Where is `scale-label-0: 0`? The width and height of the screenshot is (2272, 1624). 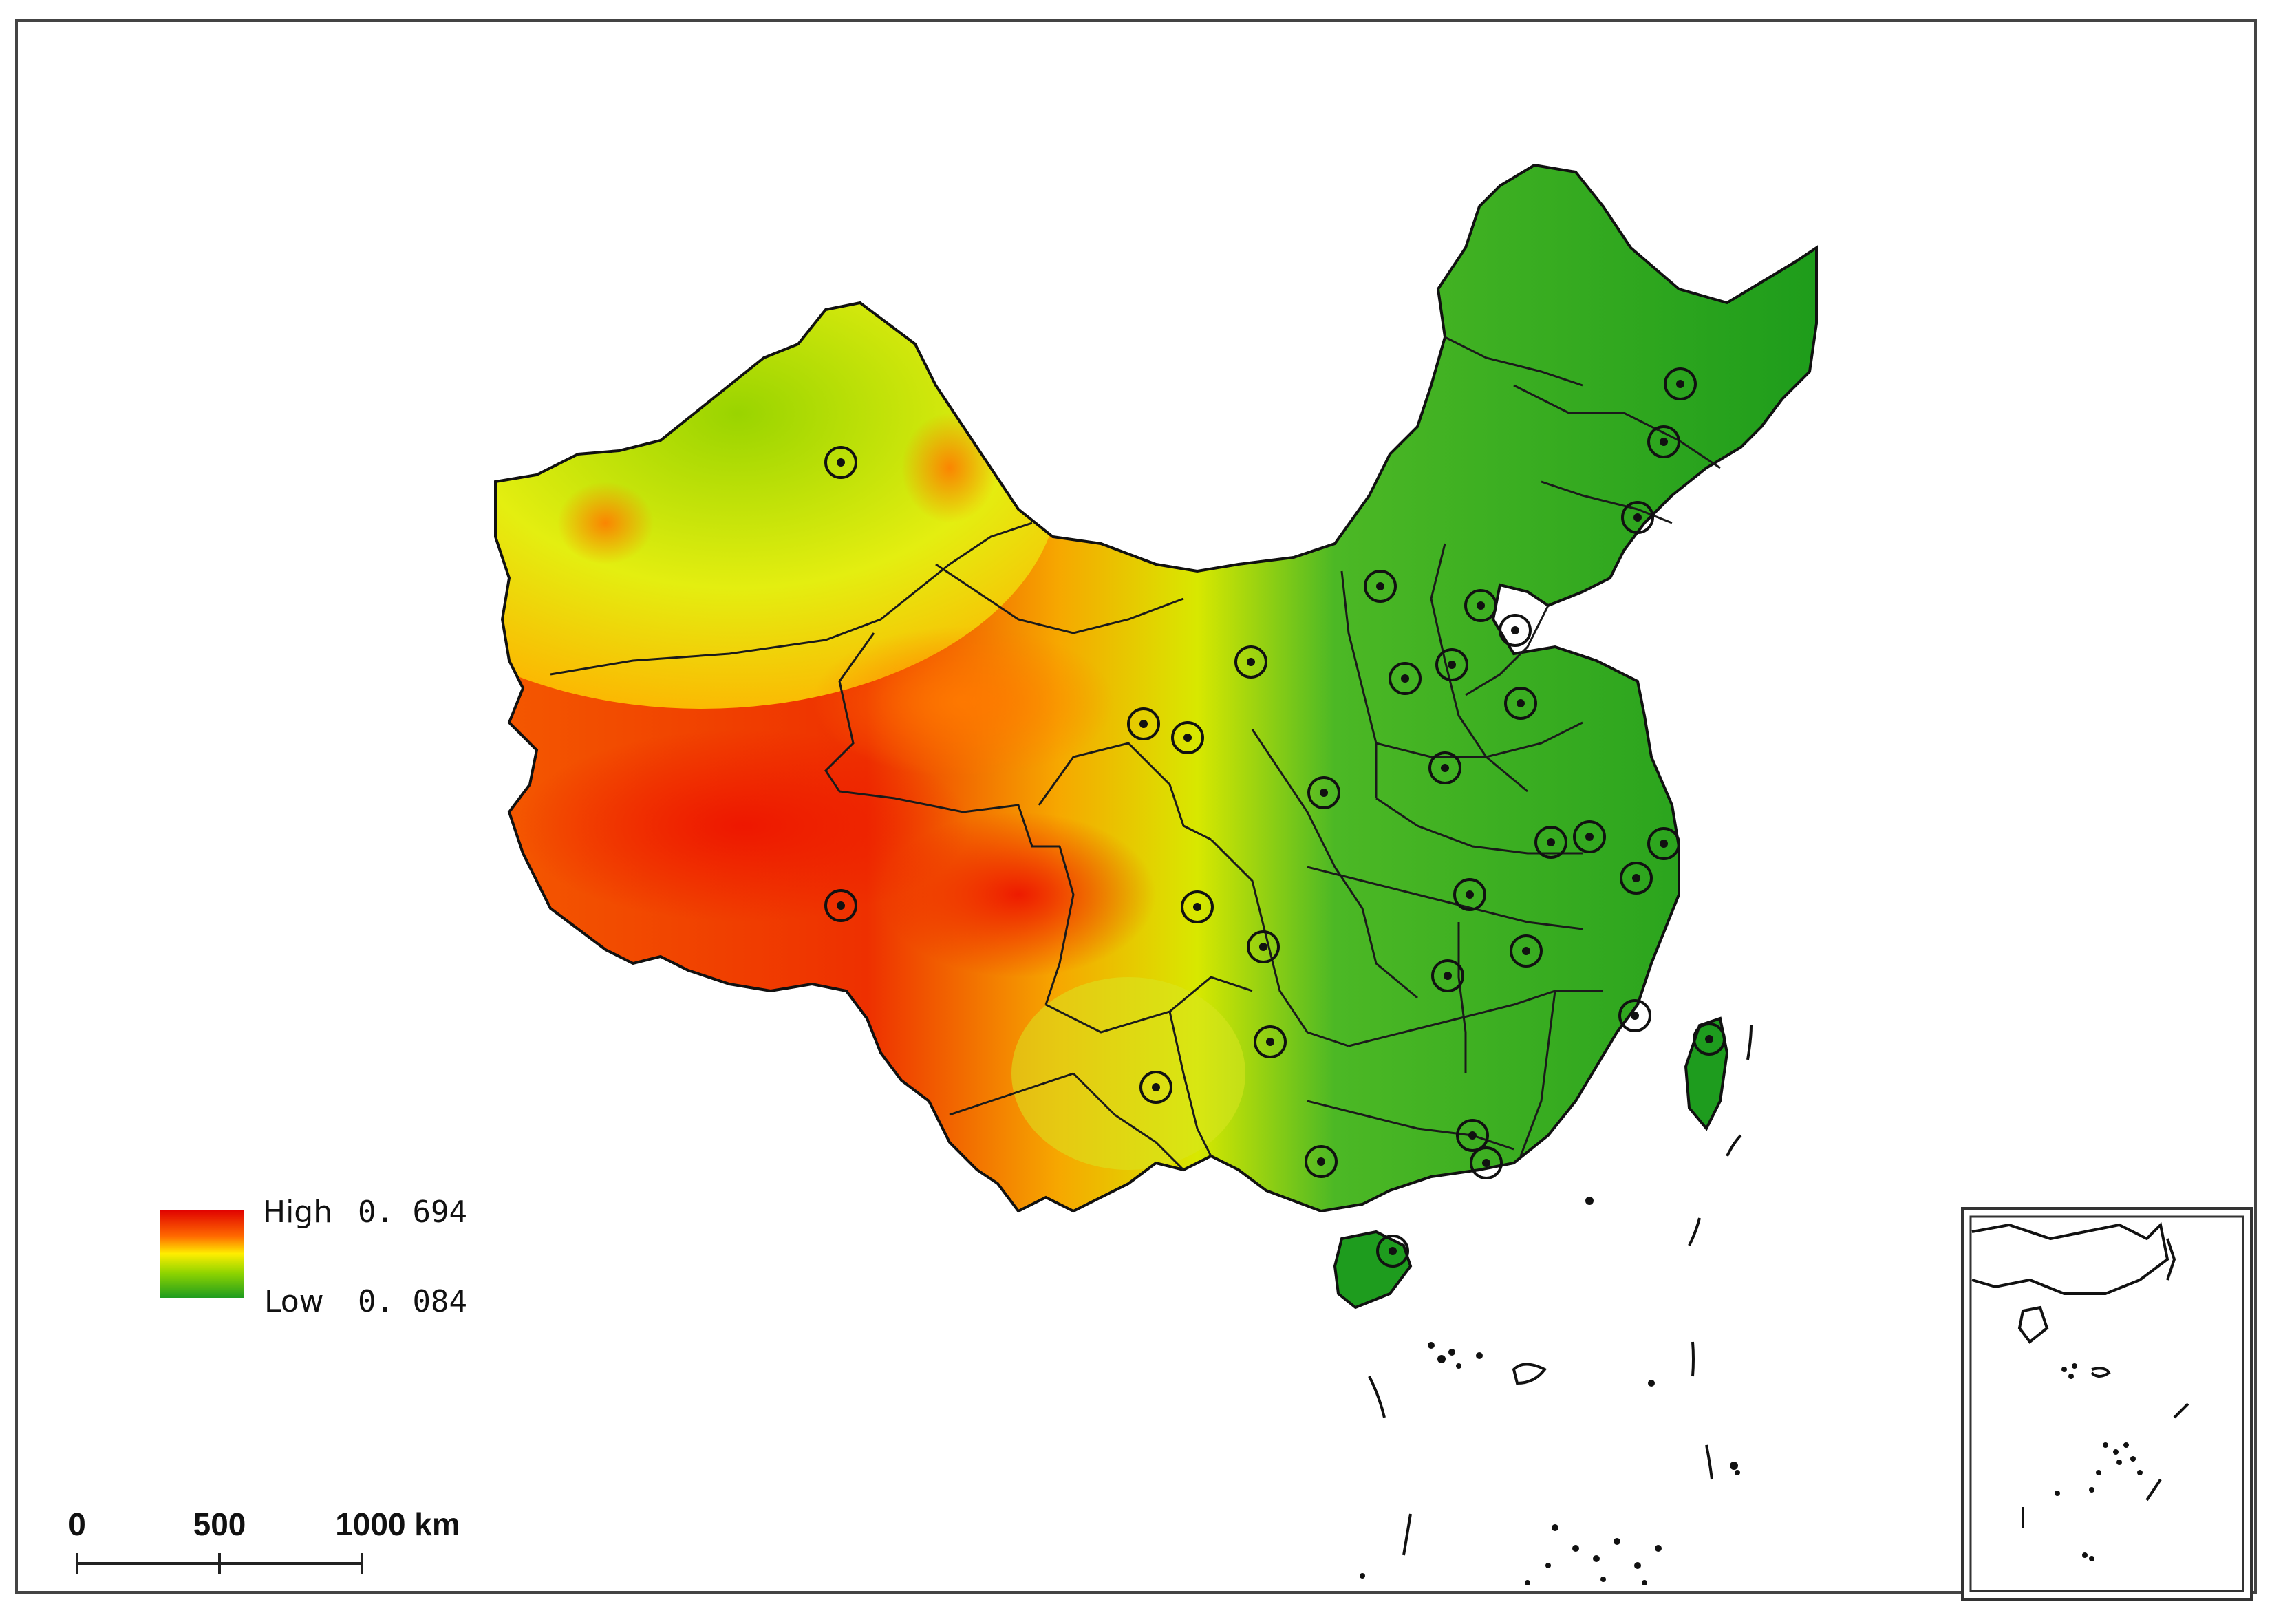 scale-label-0: 0 is located at coordinates (77, 1524).